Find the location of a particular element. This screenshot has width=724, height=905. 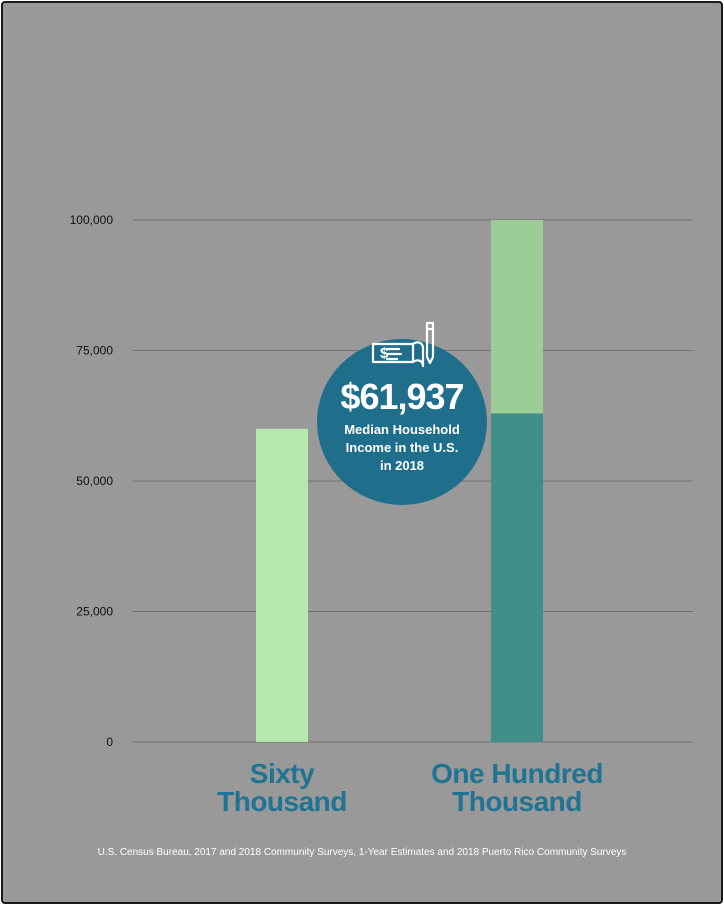

bar-highlight-segment is located at coordinates (517, 577).